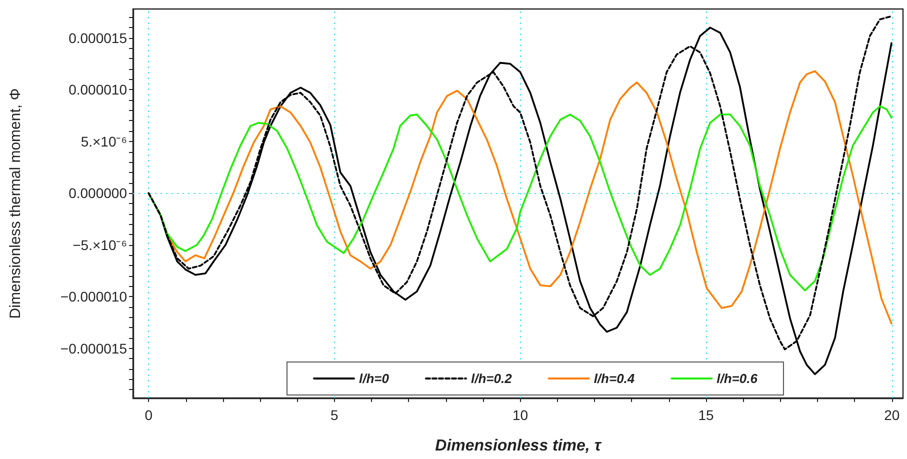 The height and width of the screenshot is (459, 907). I want to click on x-tick-label: 0, so click(148, 415).